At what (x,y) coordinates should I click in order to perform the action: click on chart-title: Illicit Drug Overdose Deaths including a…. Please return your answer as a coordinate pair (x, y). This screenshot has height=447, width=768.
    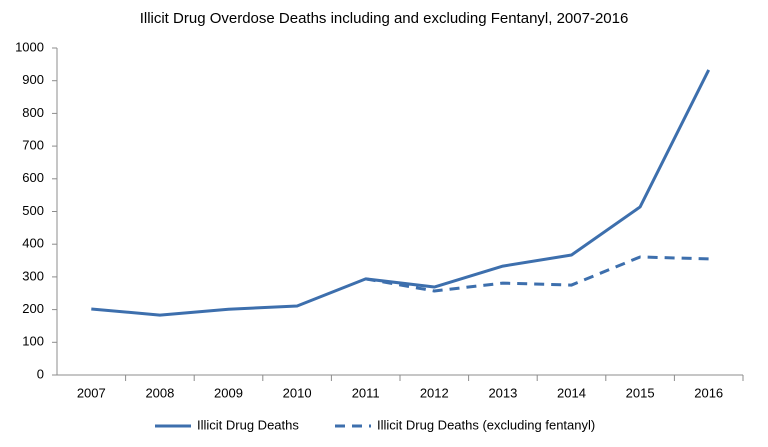
    Looking at the image, I should click on (384, 18).